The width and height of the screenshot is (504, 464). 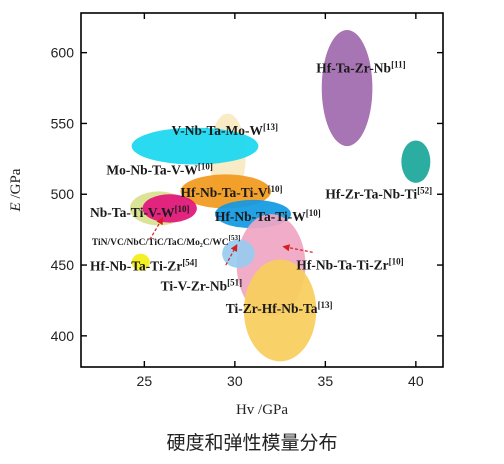 What do you see at coordinates (416, 381) in the screenshot?
I see `x-tick-label: 40` at bounding box center [416, 381].